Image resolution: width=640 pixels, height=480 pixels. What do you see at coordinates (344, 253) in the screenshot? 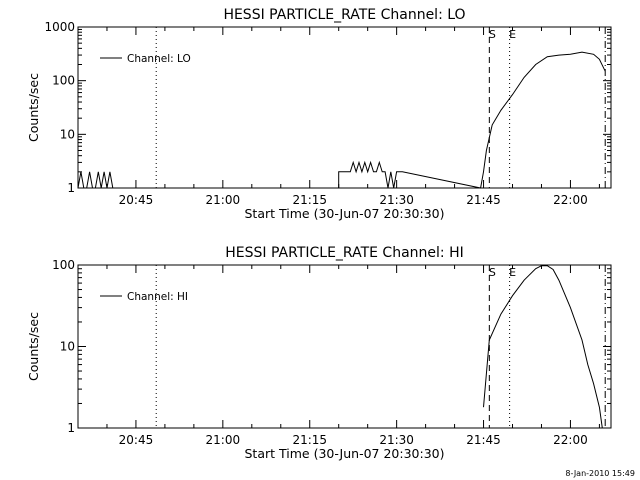
I see `plot-title: HESSI PARTICLE_RATE Channel: HI` at bounding box center [344, 253].